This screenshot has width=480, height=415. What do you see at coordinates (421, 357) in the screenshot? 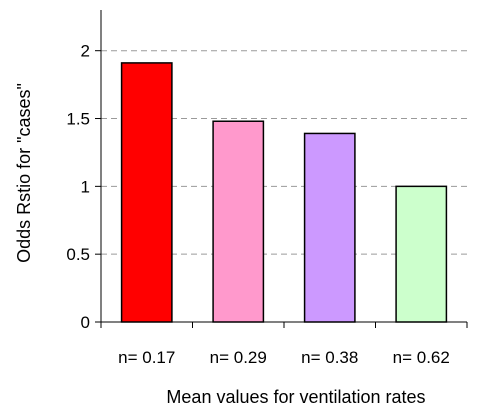
I see `x-tick-label: n= 0.62` at bounding box center [421, 357].